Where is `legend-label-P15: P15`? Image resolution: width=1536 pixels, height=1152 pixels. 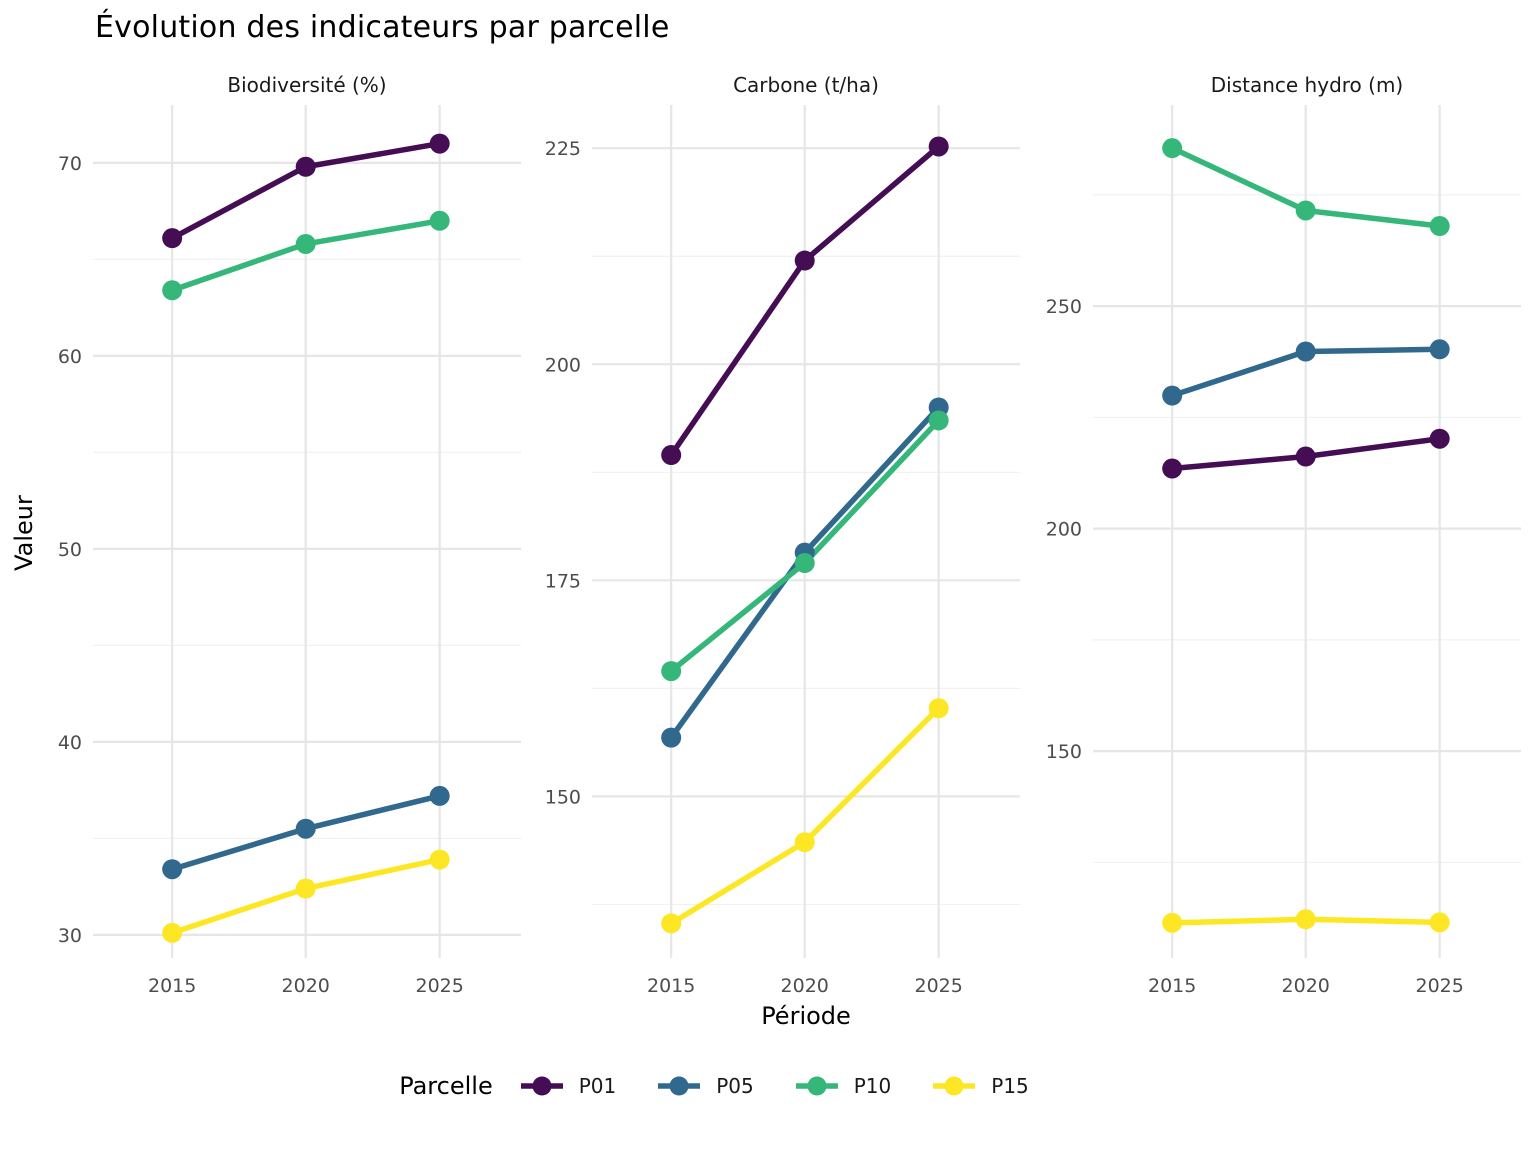
legend-label-P15: P15 is located at coordinates (1010, 1086).